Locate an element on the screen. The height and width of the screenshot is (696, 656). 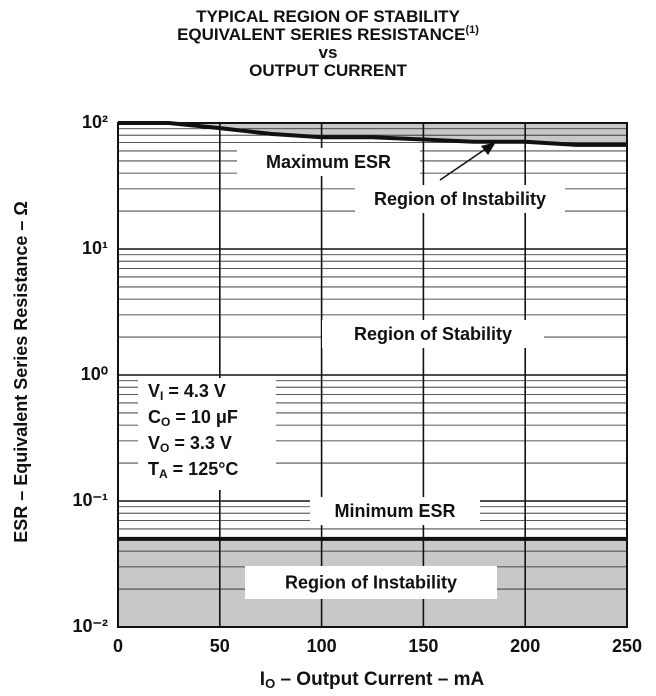
condition-text: = 10 μF is located at coordinates (204, 417).